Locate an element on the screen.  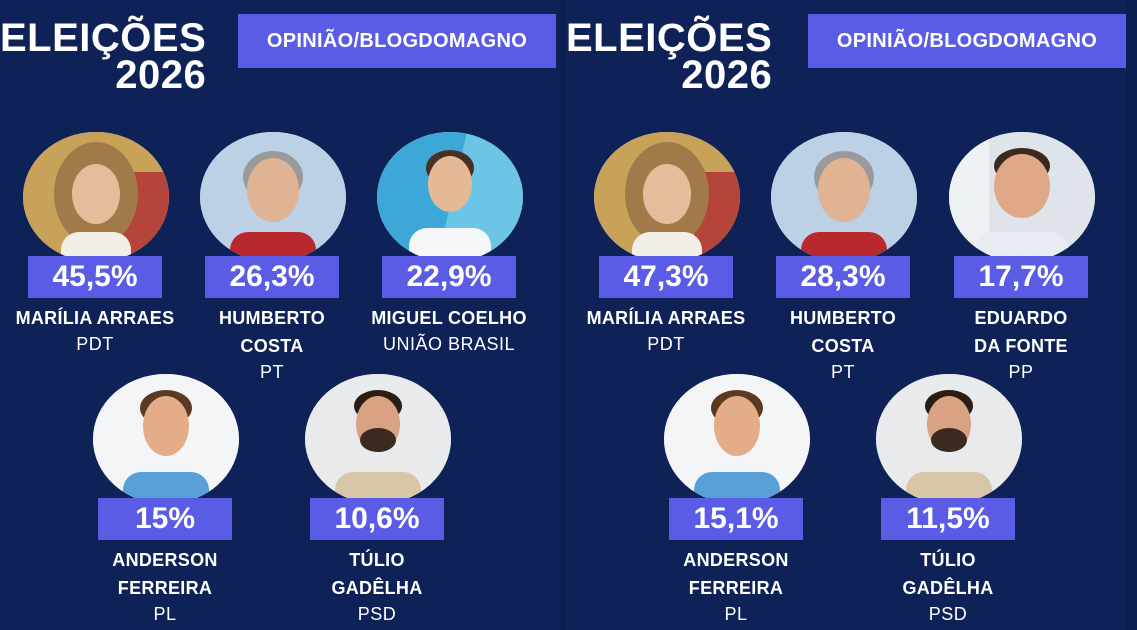
vote-percentage: 22,9% is located at coordinates (449, 277).